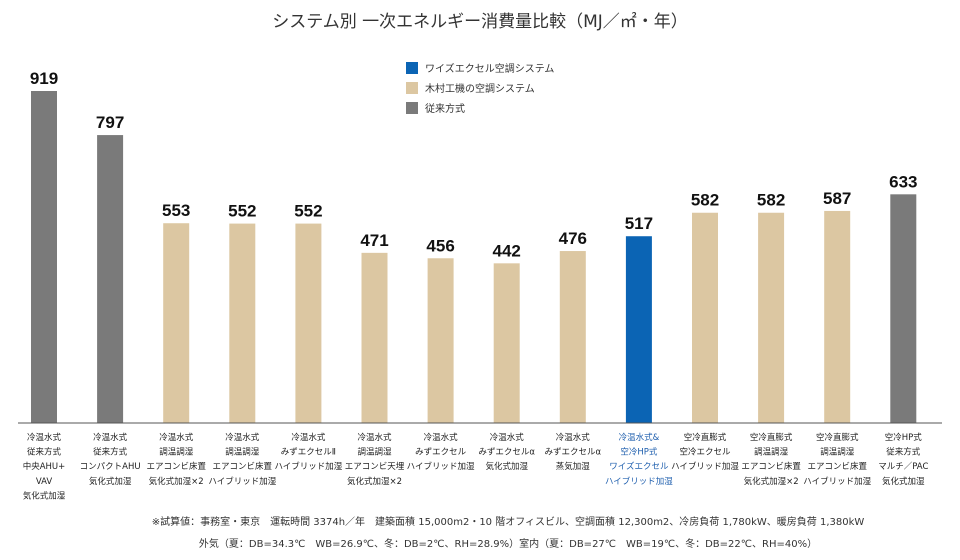 Image resolution: width=960 pixels, height=560 pixels. I want to click on value-label-7: 442, so click(507, 250).